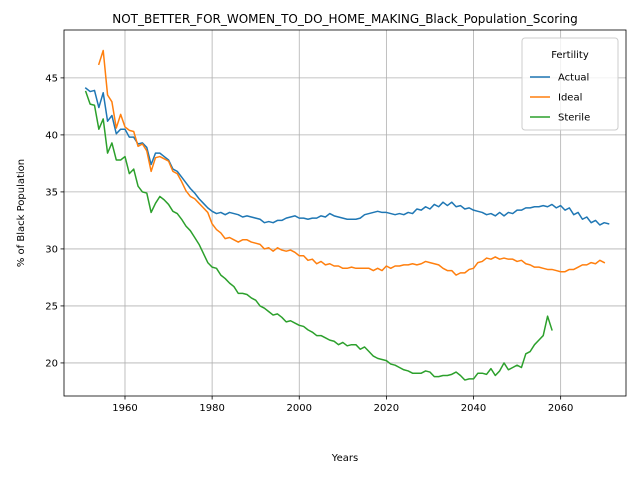 The height and width of the screenshot is (484, 640). Describe the element at coordinates (560, 408) in the screenshot. I see `x-tick-label: 2060` at that location.